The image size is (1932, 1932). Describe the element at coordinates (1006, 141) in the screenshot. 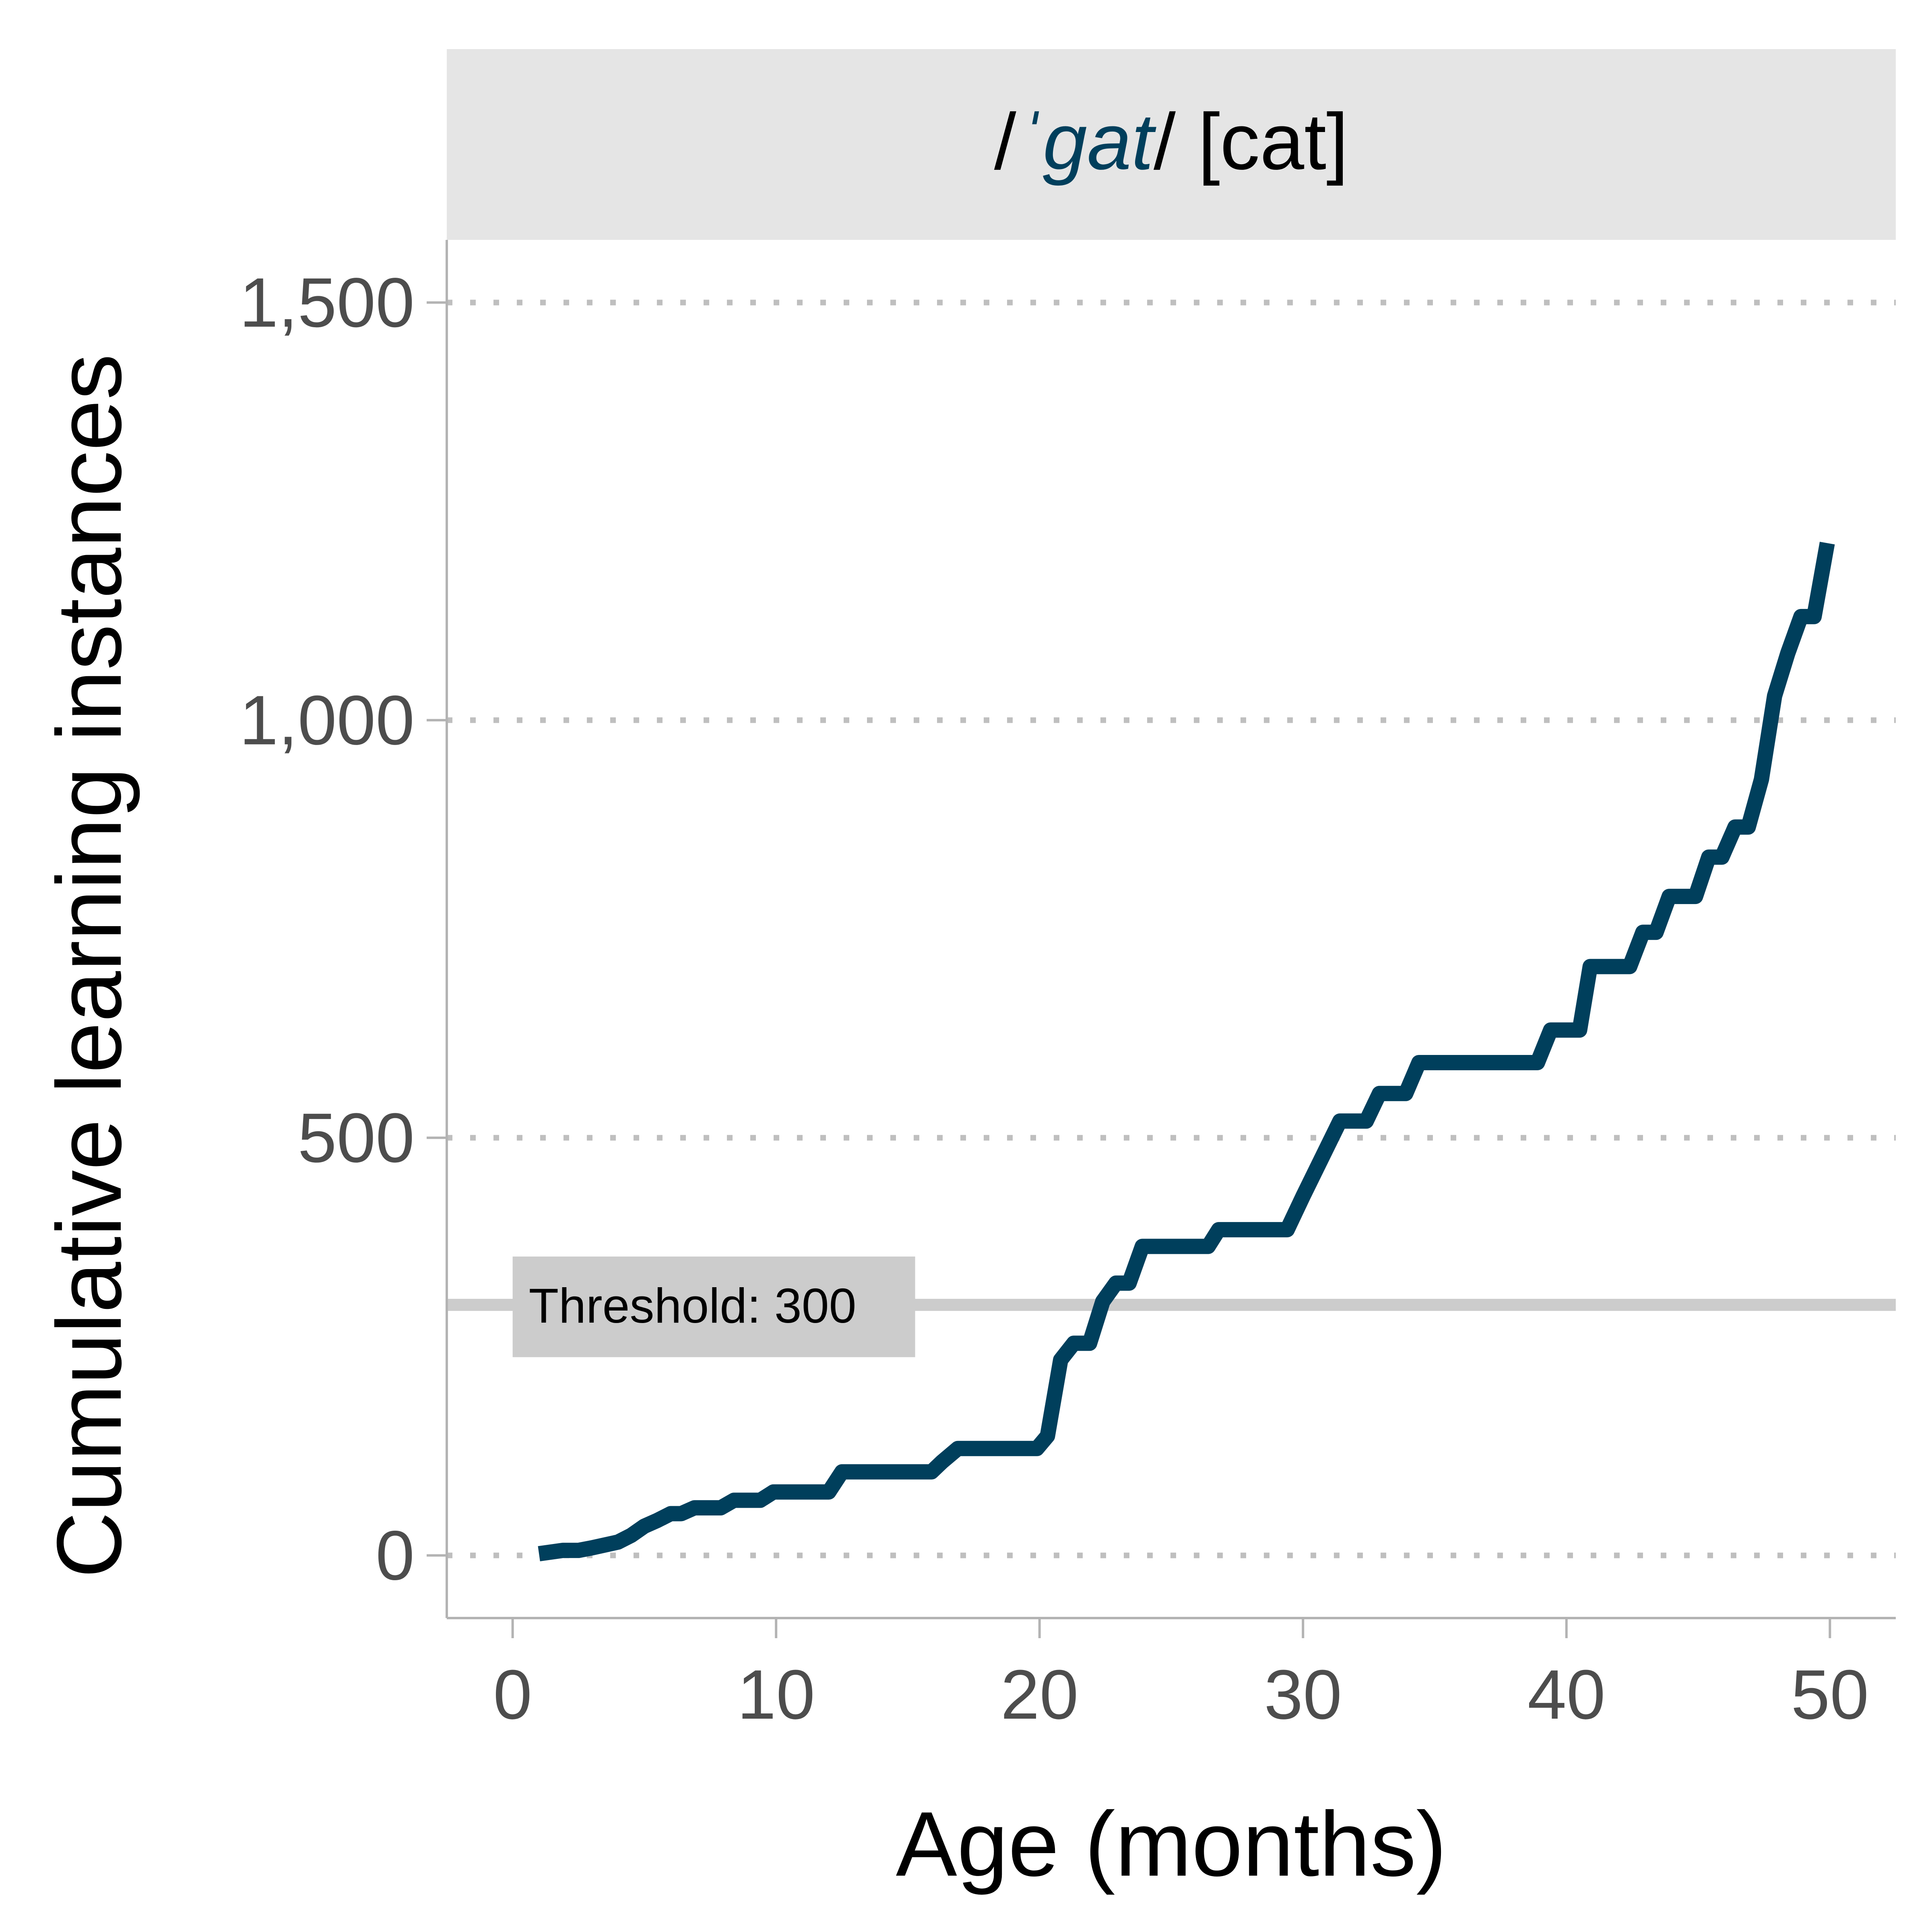

I see `strip-prefix: /` at that location.